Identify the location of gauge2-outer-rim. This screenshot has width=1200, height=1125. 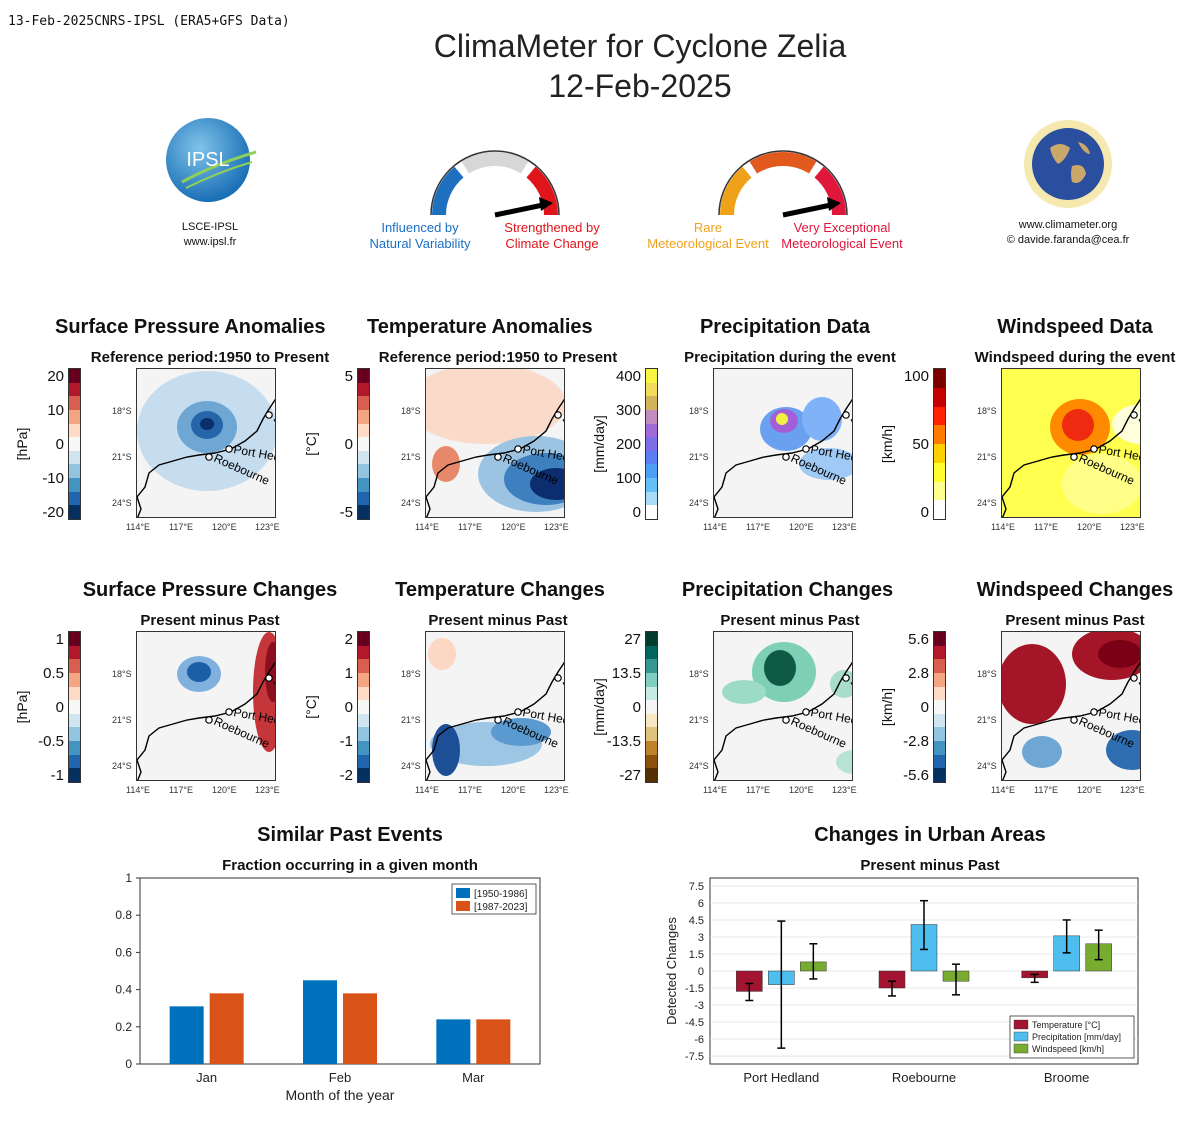
(783, 183).